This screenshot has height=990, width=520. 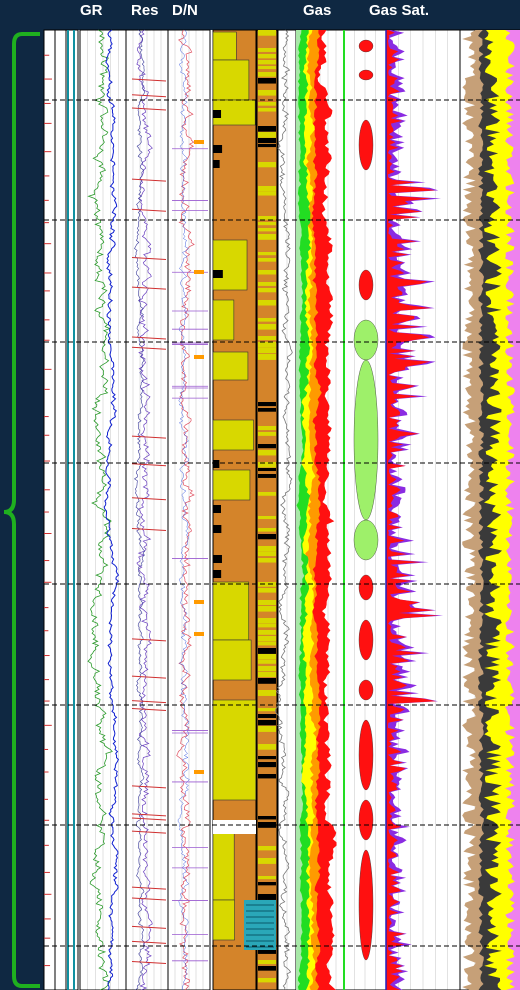 What do you see at coordinates (412, 510) in the screenshot?
I see `gas-sat-fill-red` at bounding box center [412, 510].